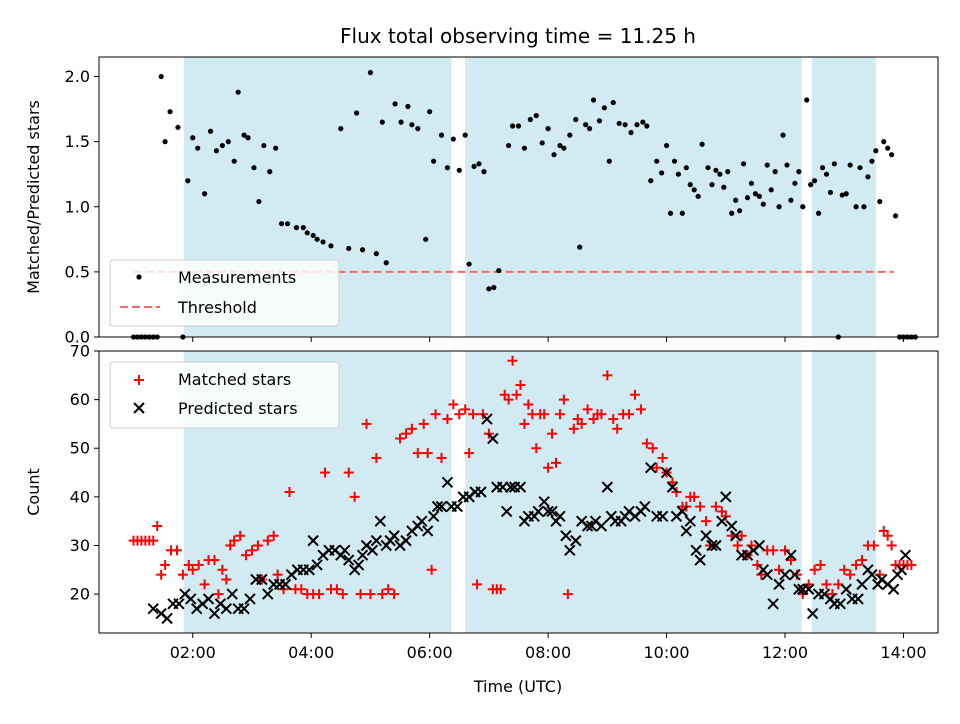 The height and width of the screenshot is (724, 960). I want to click on legend-measurements-label: Measurements, so click(237, 277).